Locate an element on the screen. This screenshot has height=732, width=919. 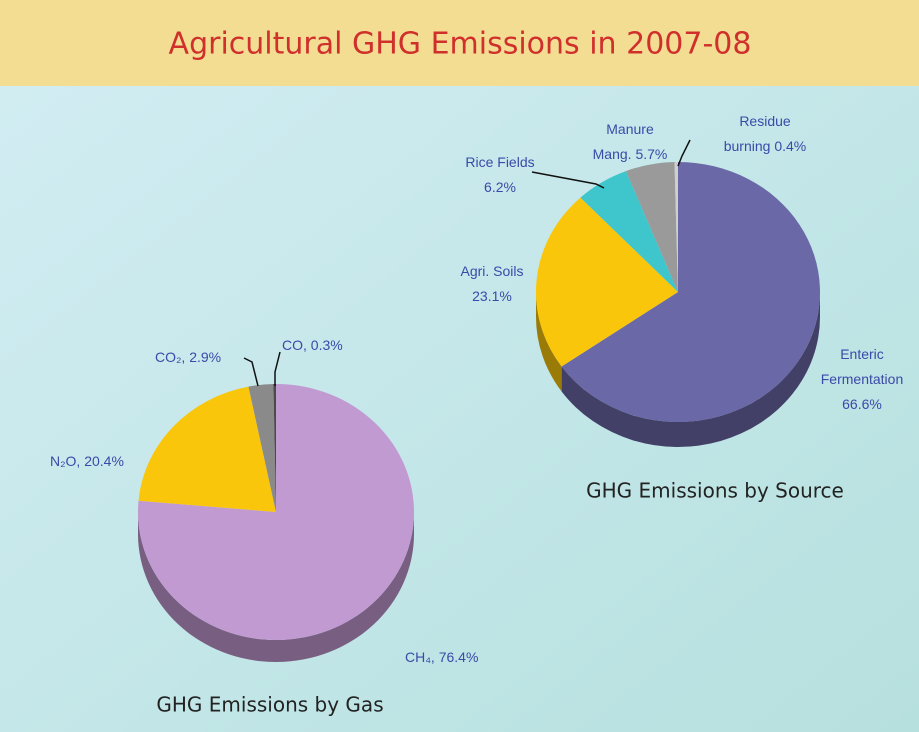
header-band is located at coordinates (459, 43).